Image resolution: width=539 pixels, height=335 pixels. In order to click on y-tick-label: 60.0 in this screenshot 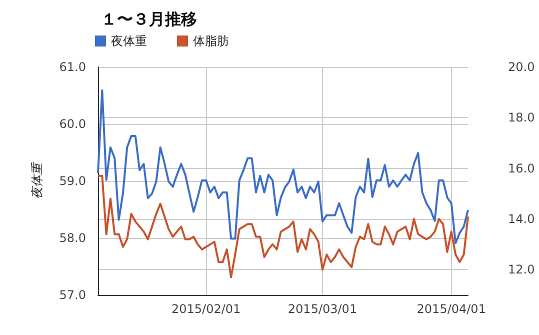, I will do `click(72, 124)`.